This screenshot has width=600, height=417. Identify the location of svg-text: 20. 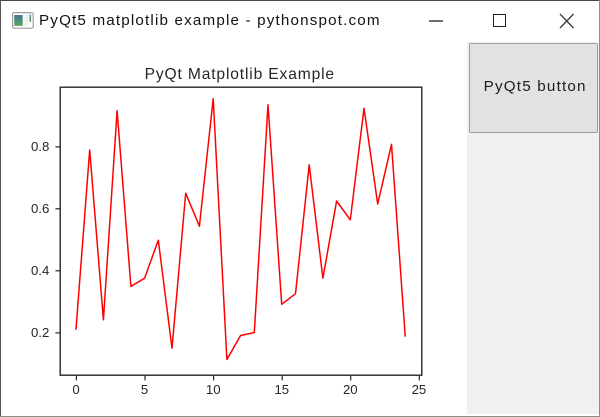
(350, 389).